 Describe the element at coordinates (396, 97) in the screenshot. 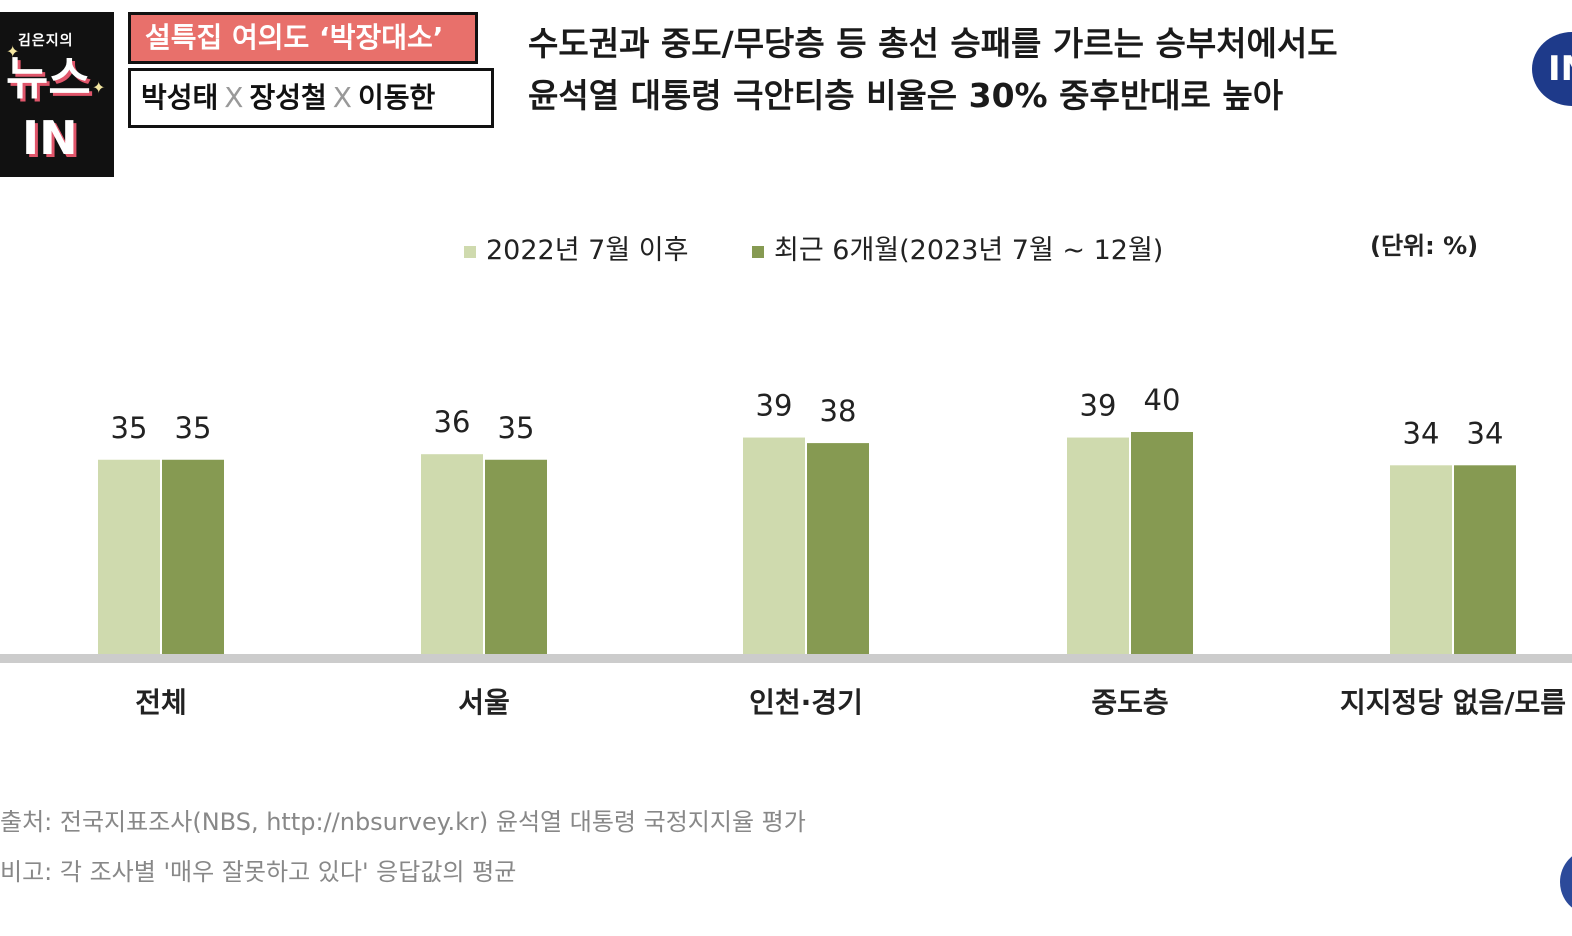

I see `guest-name: 이동한` at that location.